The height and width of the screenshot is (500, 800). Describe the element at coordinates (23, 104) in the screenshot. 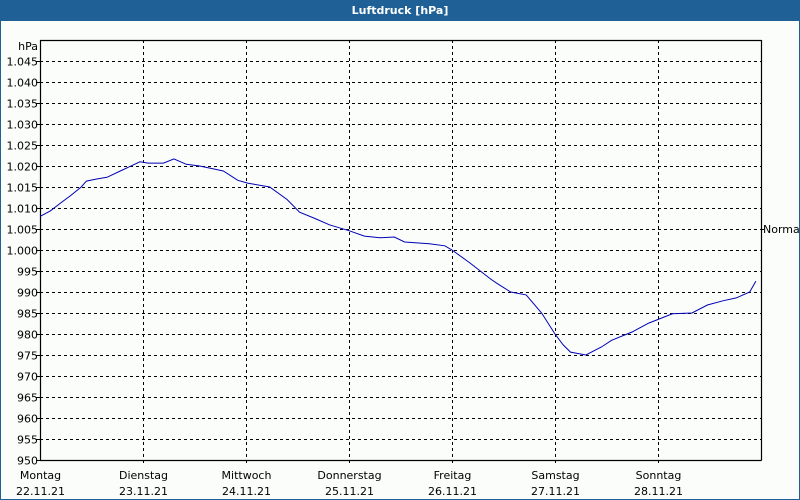

I see `y-tick-label: 1.035` at that location.